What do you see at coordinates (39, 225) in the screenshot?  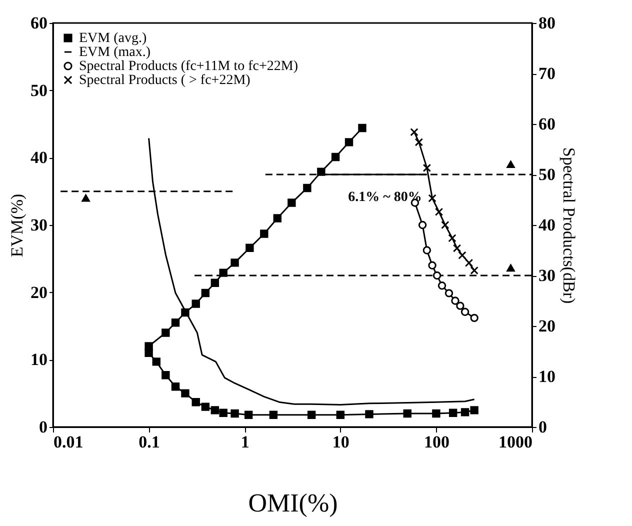 I see `y-tick-label: 30` at bounding box center [39, 225].